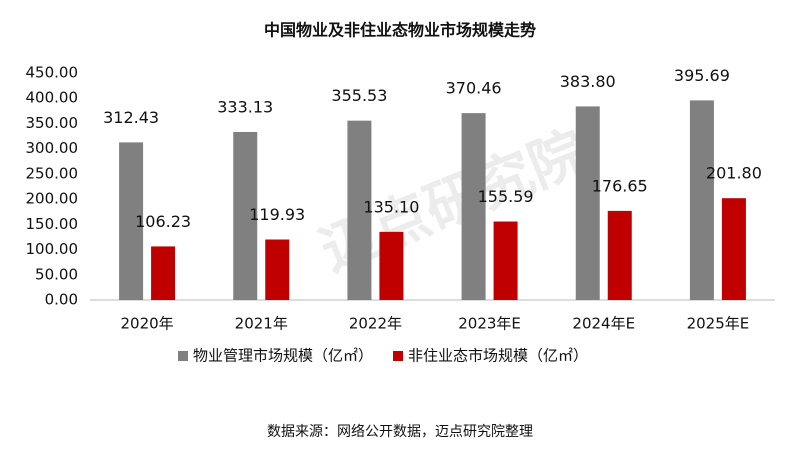 The image size is (800, 454). Describe the element at coordinates (163, 221) in the screenshot. I see `value-label: 106.23` at that location.